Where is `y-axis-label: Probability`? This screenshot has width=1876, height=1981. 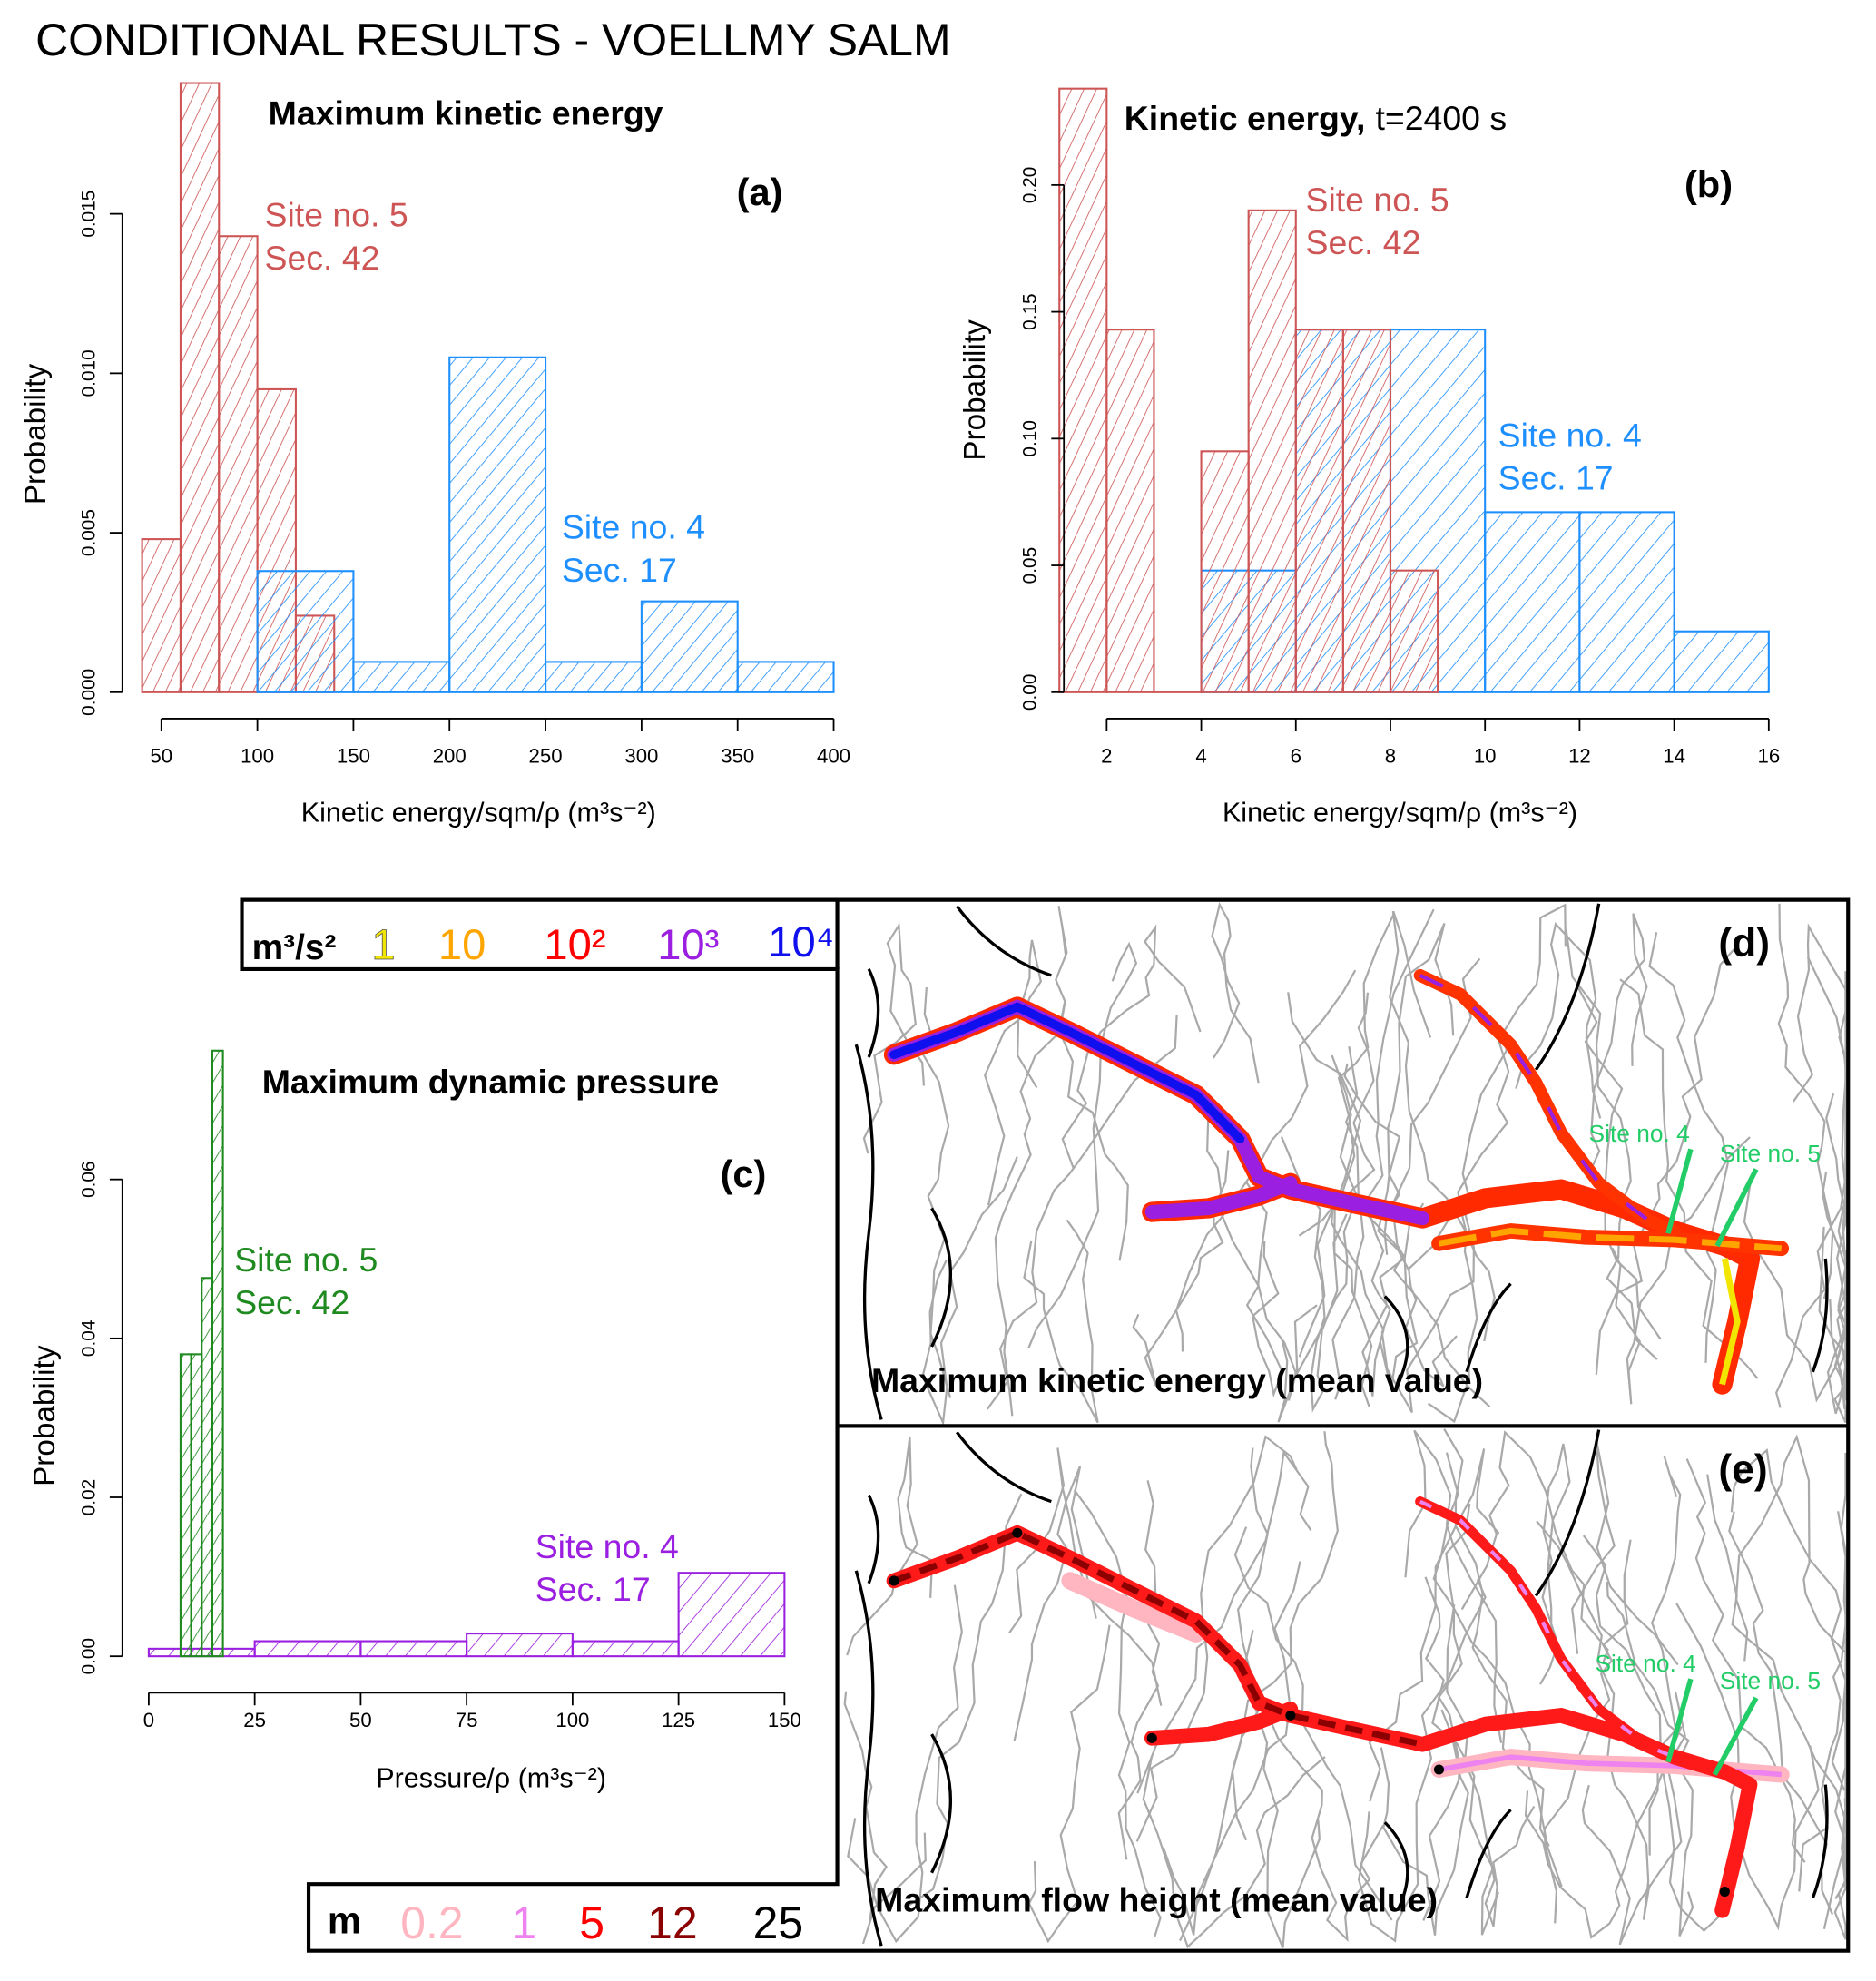 y-axis-label: Probability is located at coordinates (45, 1415).